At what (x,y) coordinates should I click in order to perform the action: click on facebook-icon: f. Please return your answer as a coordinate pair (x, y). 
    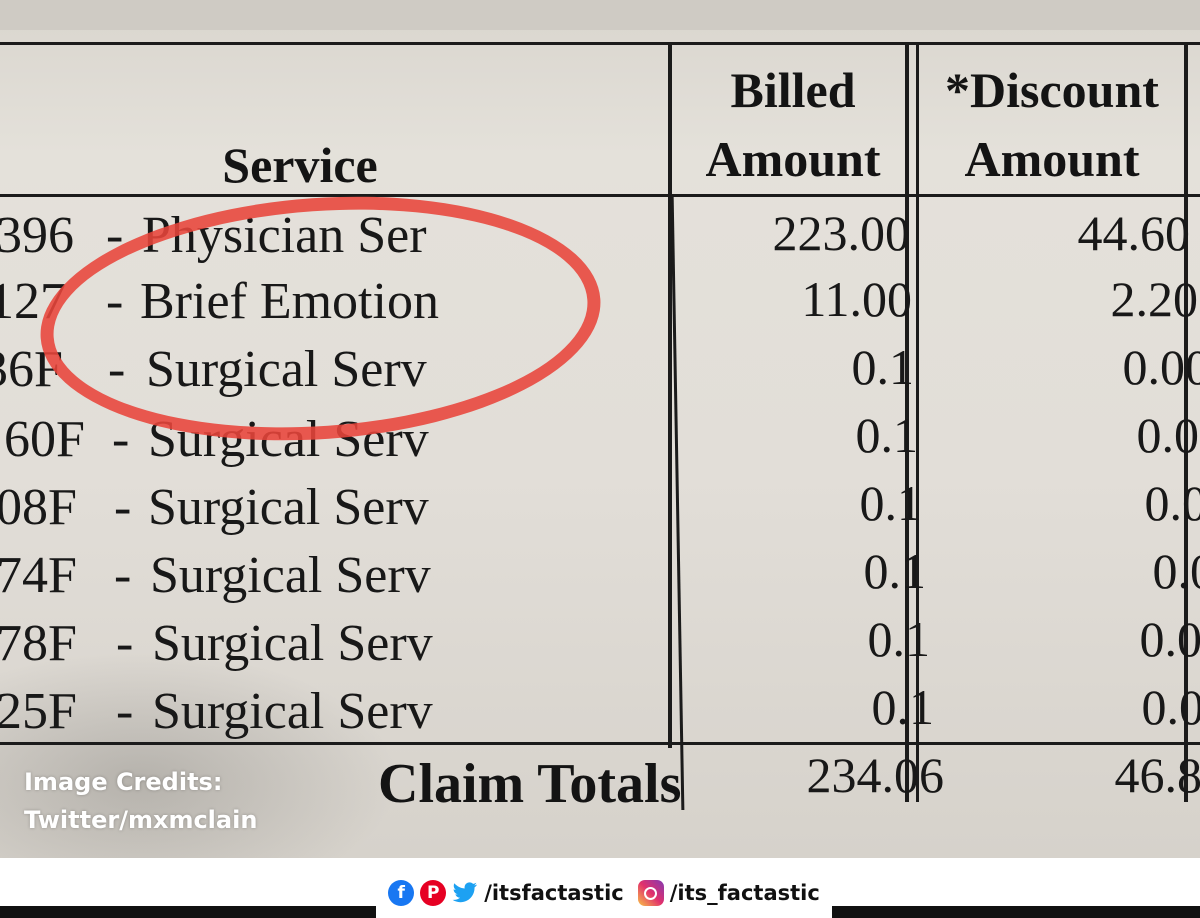
    Looking at the image, I should click on (401, 893).